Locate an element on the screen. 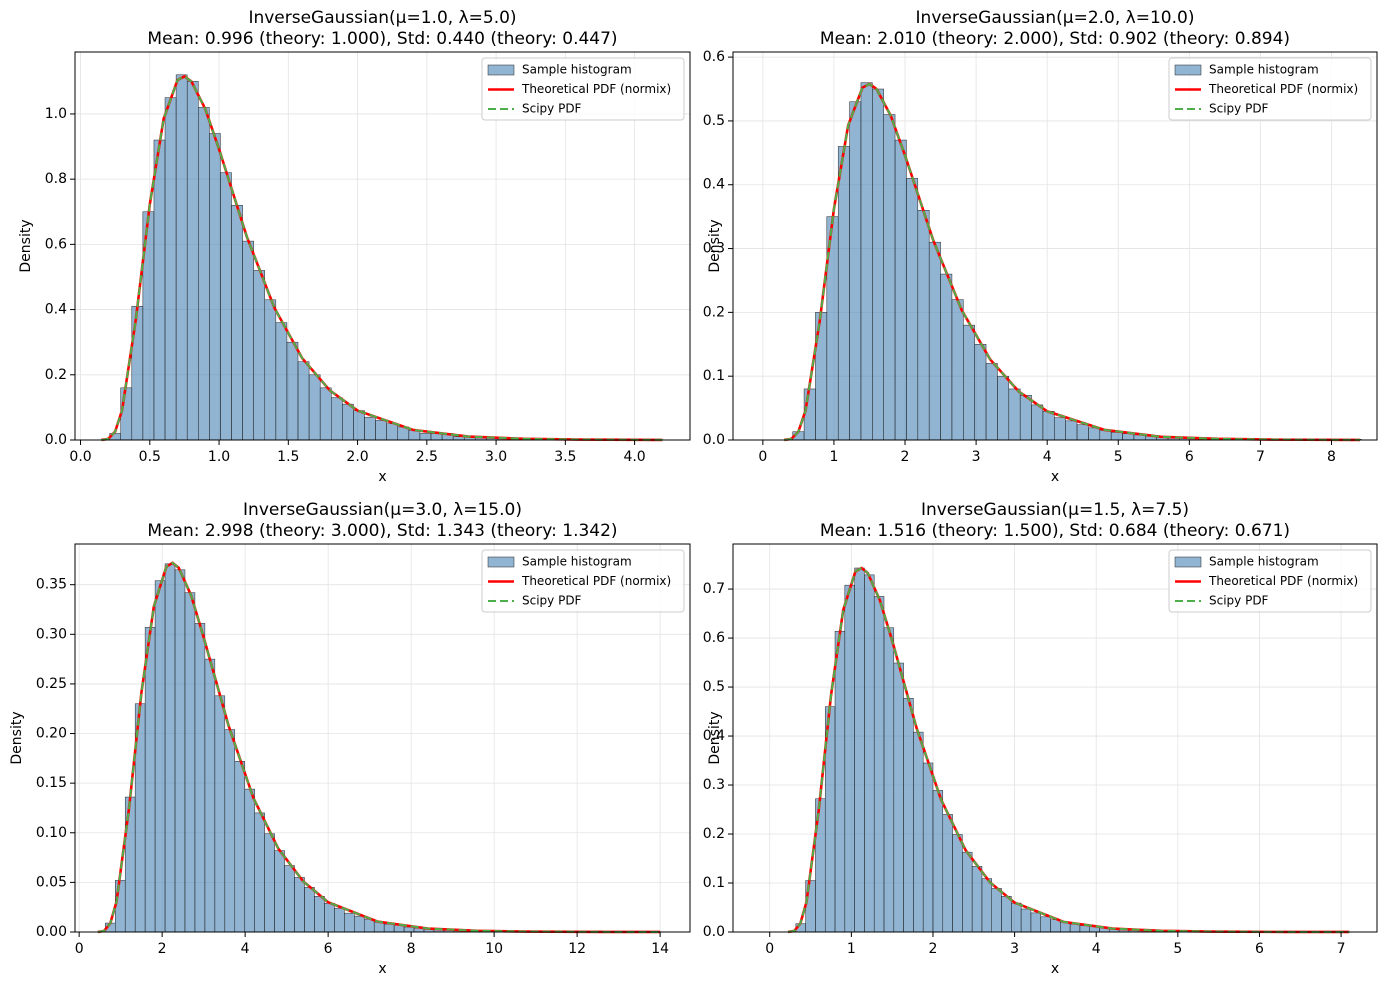  x-tick-label: 10 is located at coordinates (494, 949).